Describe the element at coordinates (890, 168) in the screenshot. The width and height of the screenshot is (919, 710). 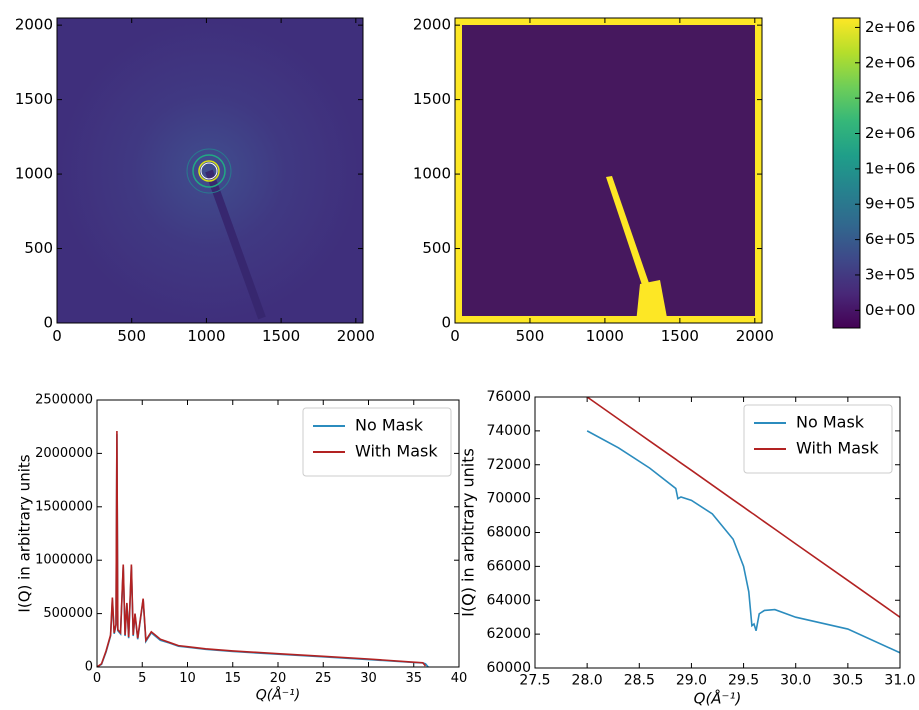
I see `colorbar-tick-label: 1e+06` at that location.